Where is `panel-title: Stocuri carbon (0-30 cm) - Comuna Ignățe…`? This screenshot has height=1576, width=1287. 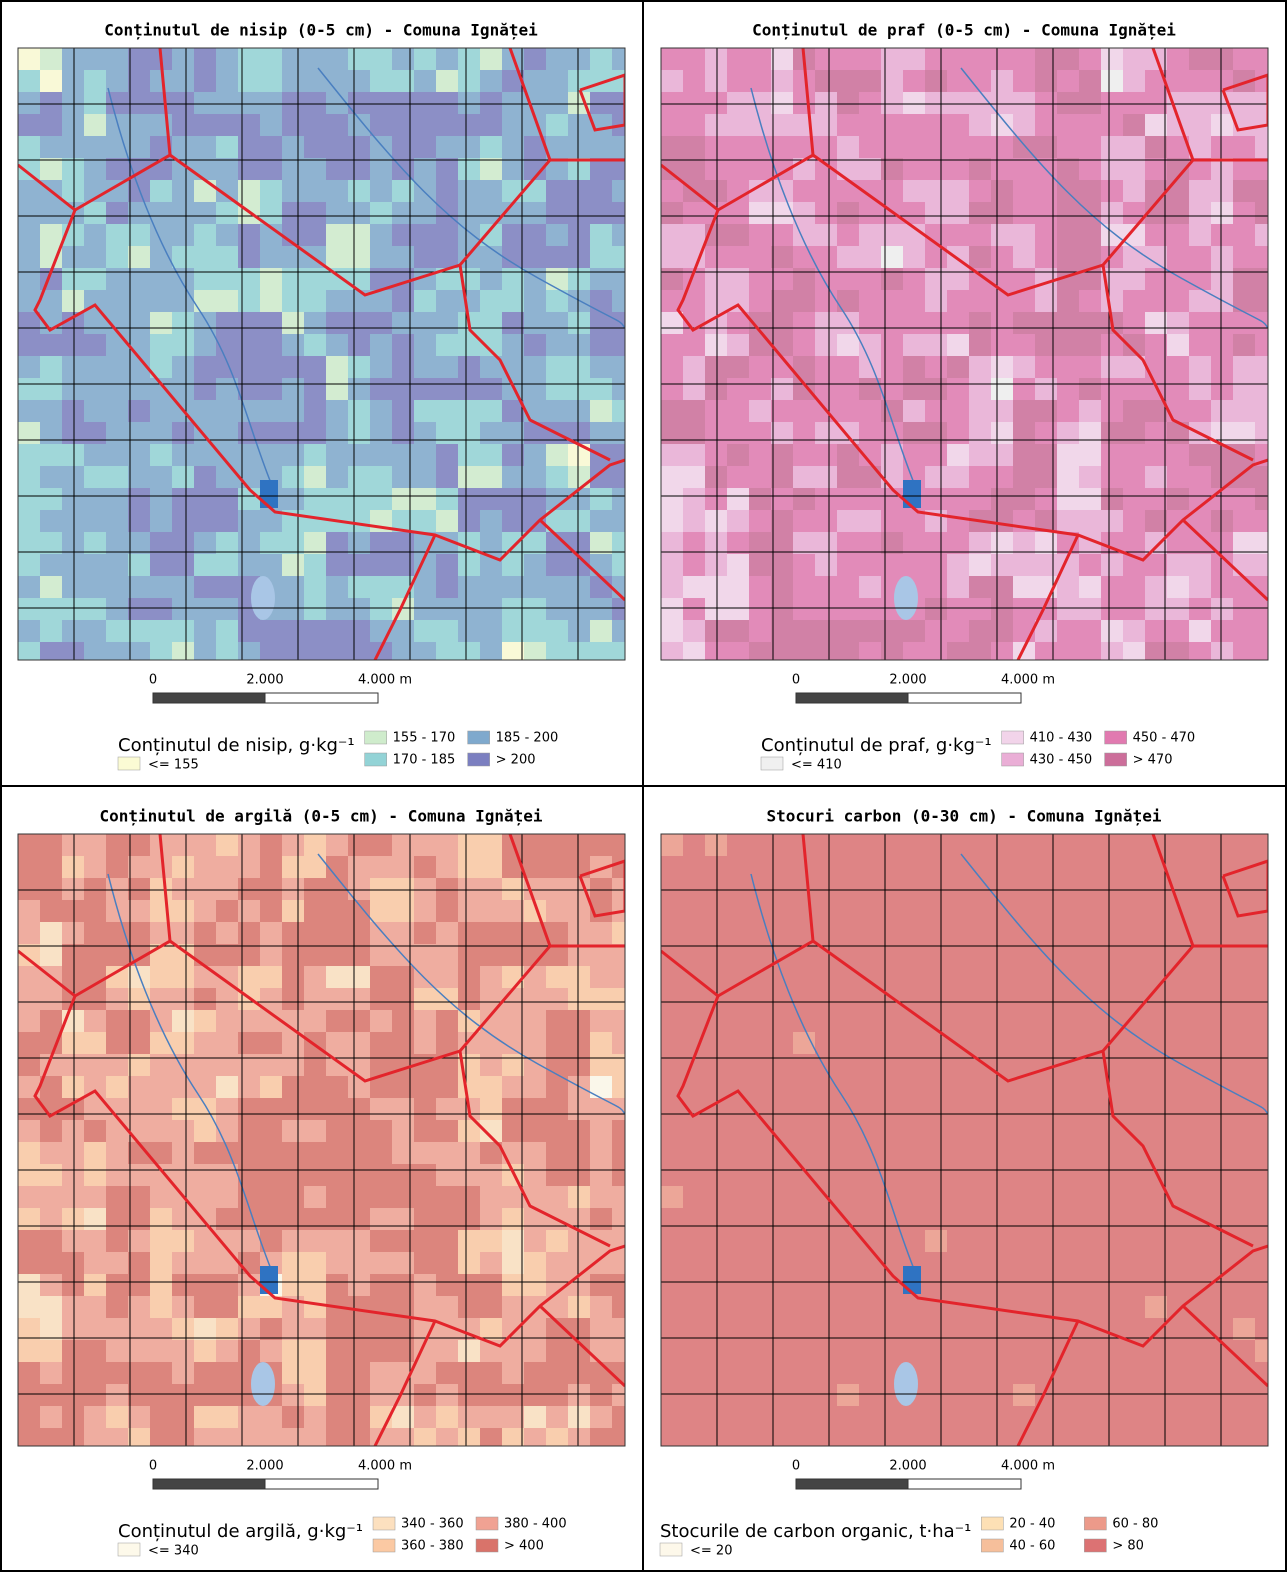
panel-title: Stocuri carbon (0-30 cm) - Comuna Ignățe… is located at coordinates (964, 816).